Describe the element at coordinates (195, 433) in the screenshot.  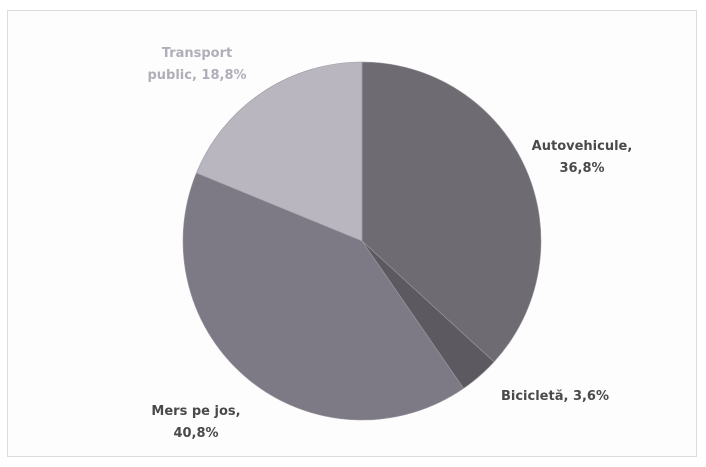
I see `label-mers-pe-jos-line2: 40,8%` at that location.